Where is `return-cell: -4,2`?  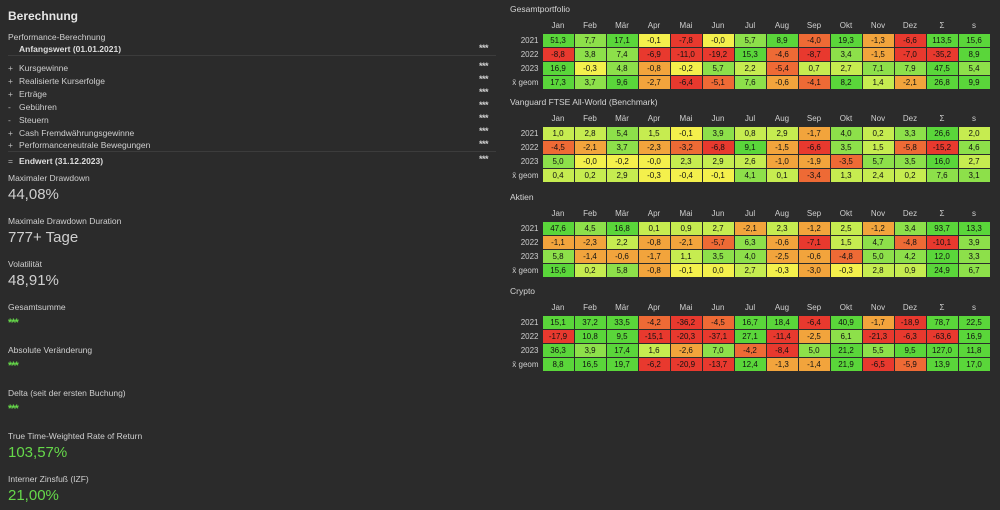
return-cell: -4,2 is located at coordinates (750, 350).